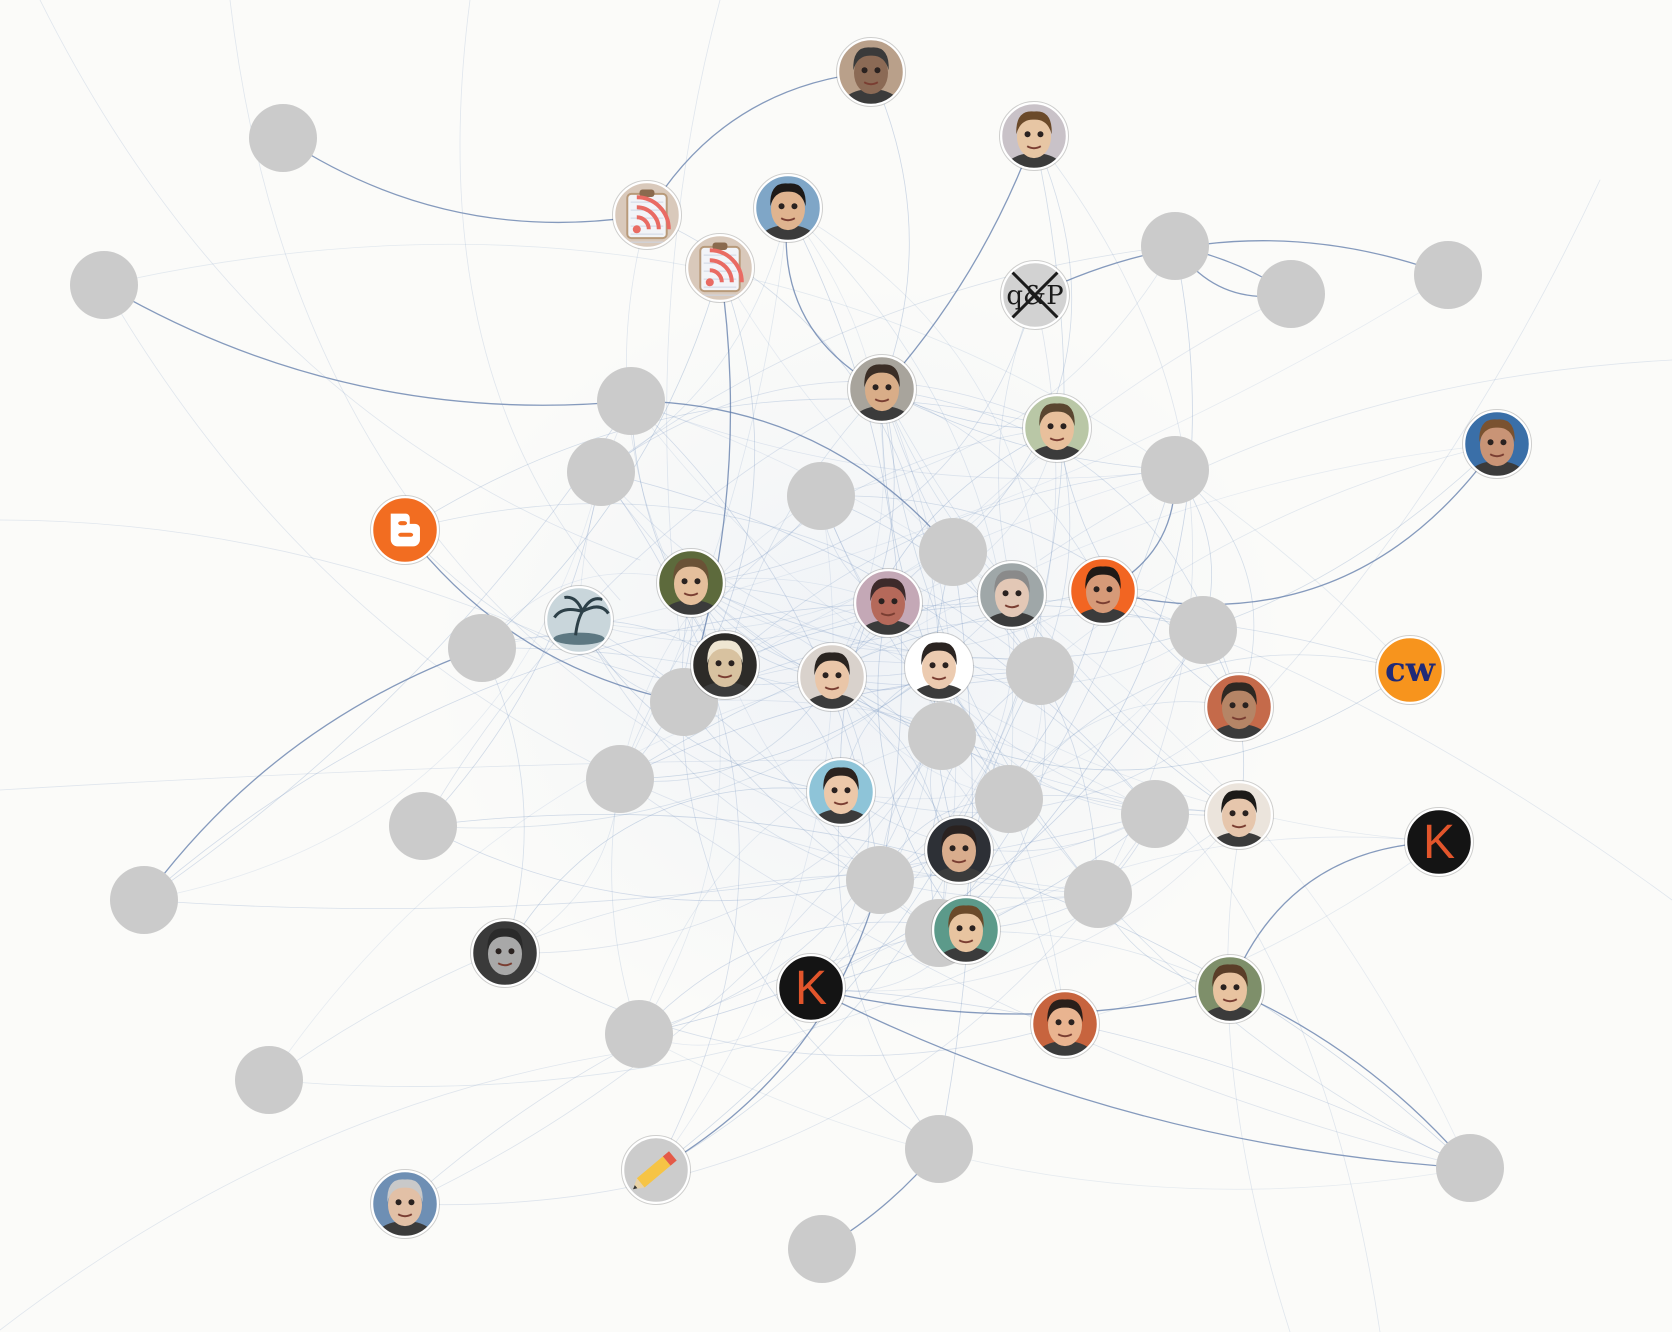  What do you see at coordinates (656, 1170) in the screenshot?
I see `pencil-node` at bounding box center [656, 1170].